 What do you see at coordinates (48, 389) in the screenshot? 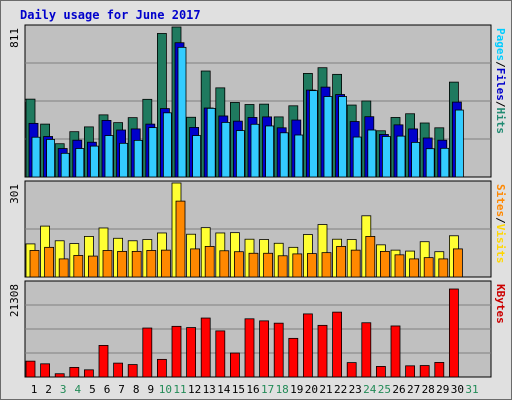
I see `x-tick-label-2: 2` at bounding box center [48, 389].